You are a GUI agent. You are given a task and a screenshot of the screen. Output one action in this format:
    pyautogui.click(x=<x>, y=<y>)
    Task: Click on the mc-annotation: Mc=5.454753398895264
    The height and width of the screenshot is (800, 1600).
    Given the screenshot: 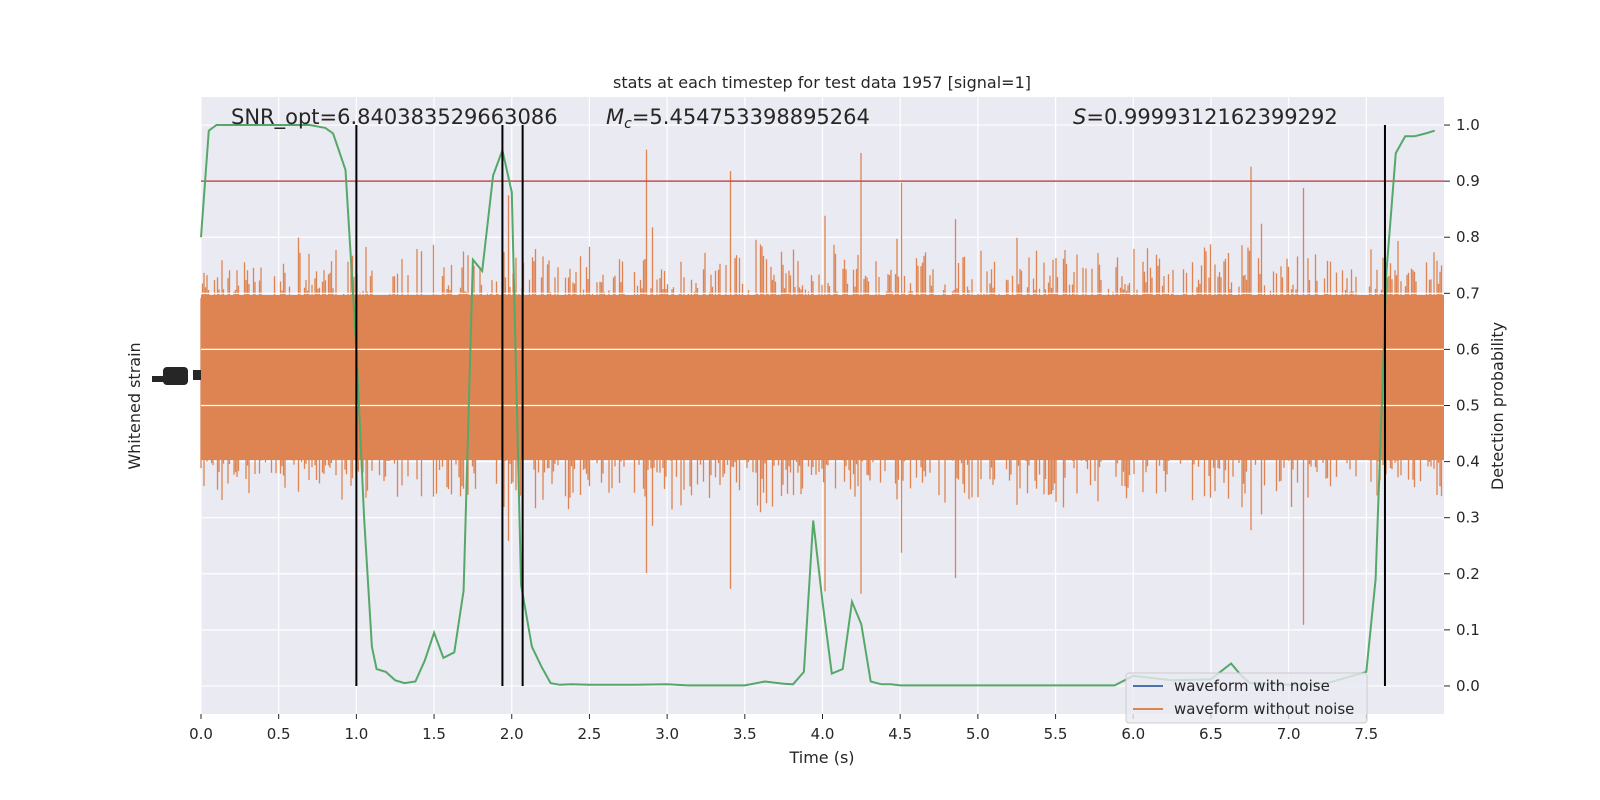 What is the action you would take?
    pyautogui.click(x=738, y=118)
    